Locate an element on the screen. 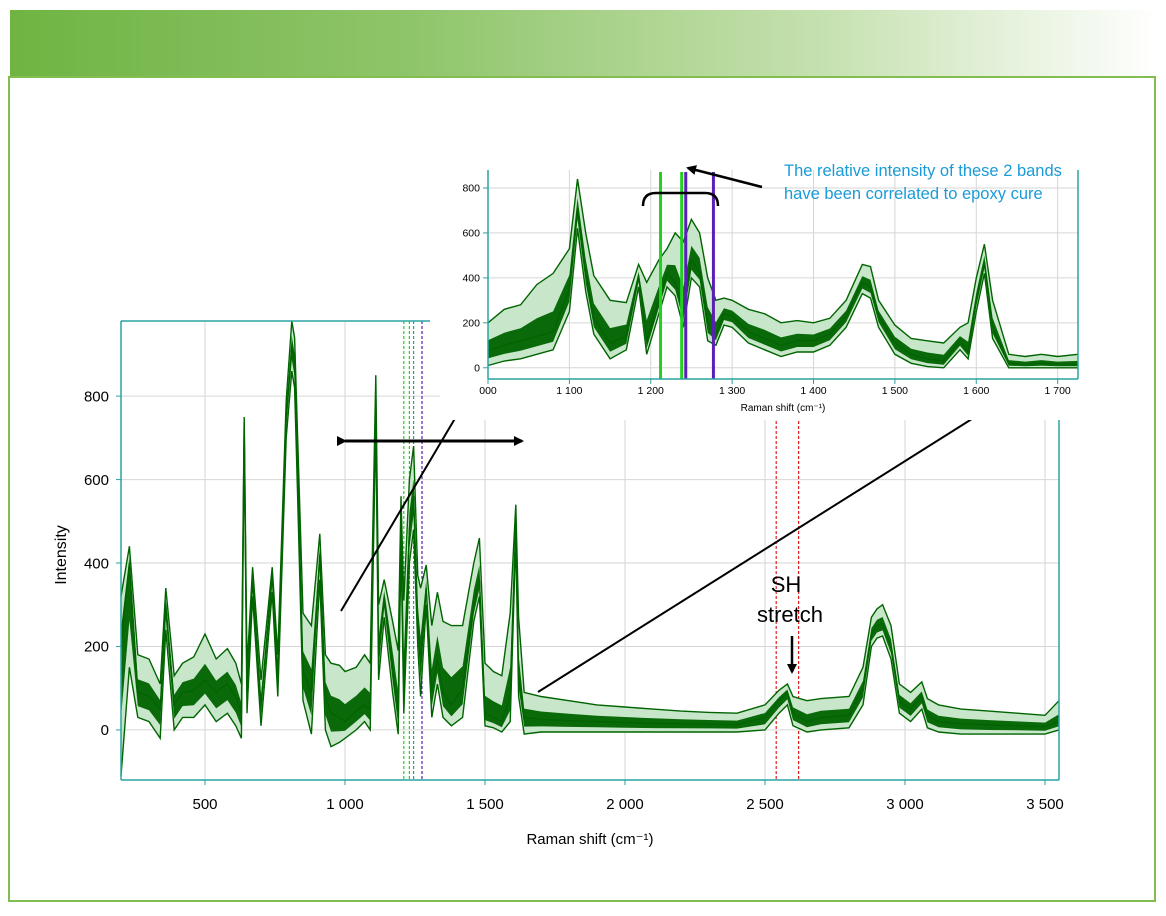 This screenshot has height=916, width=1166. sh-label: SH is located at coordinates (786, 584).